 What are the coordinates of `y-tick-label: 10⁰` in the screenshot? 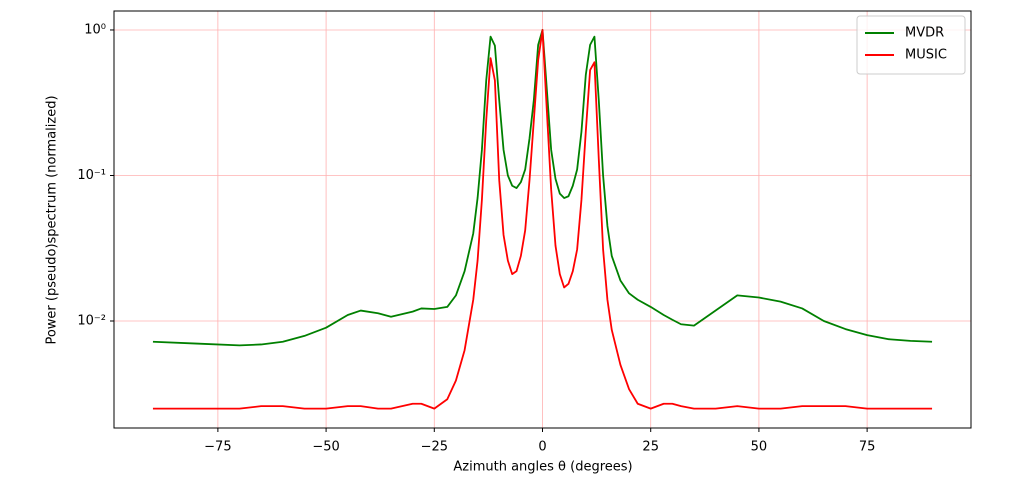 It's located at (95, 29).